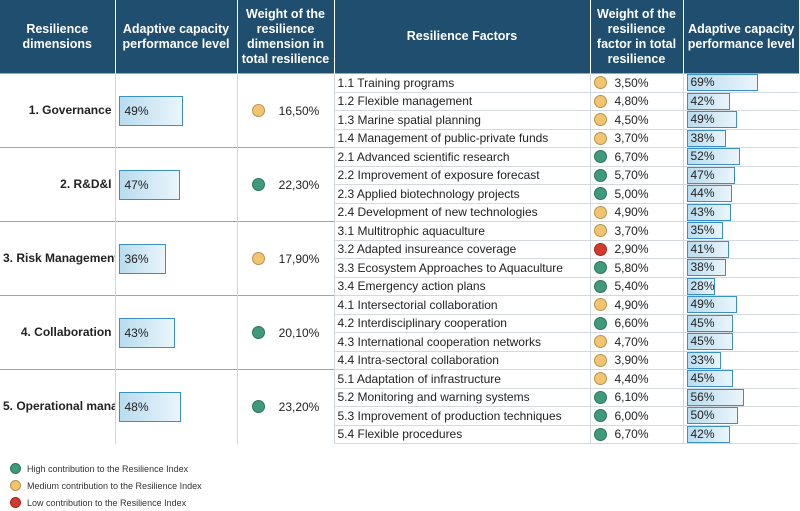  I want to click on factor-weight-value: 2,90%, so click(631, 249).